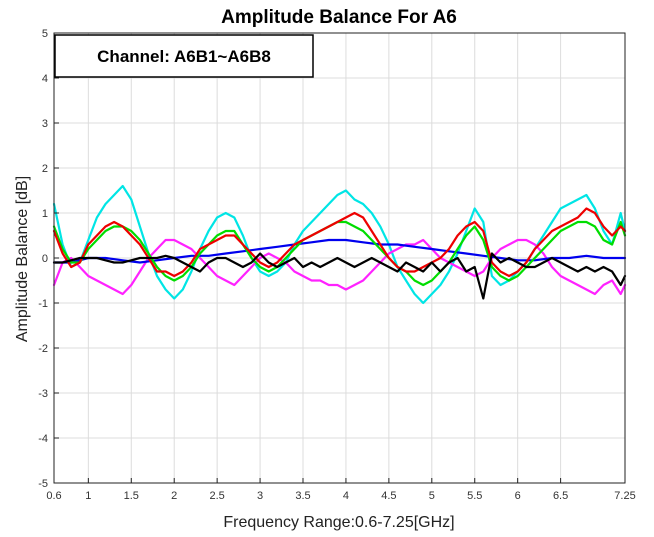  Describe the element at coordinates (388, 496) in the screenshot. I see `x-tick-label: 4.5` at that location.